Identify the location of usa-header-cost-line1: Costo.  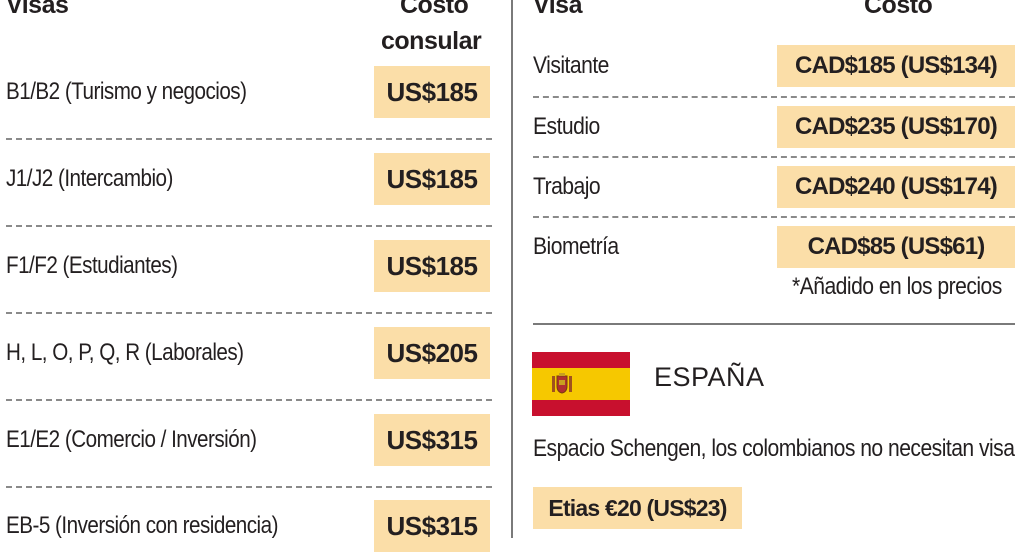
(434, 9).